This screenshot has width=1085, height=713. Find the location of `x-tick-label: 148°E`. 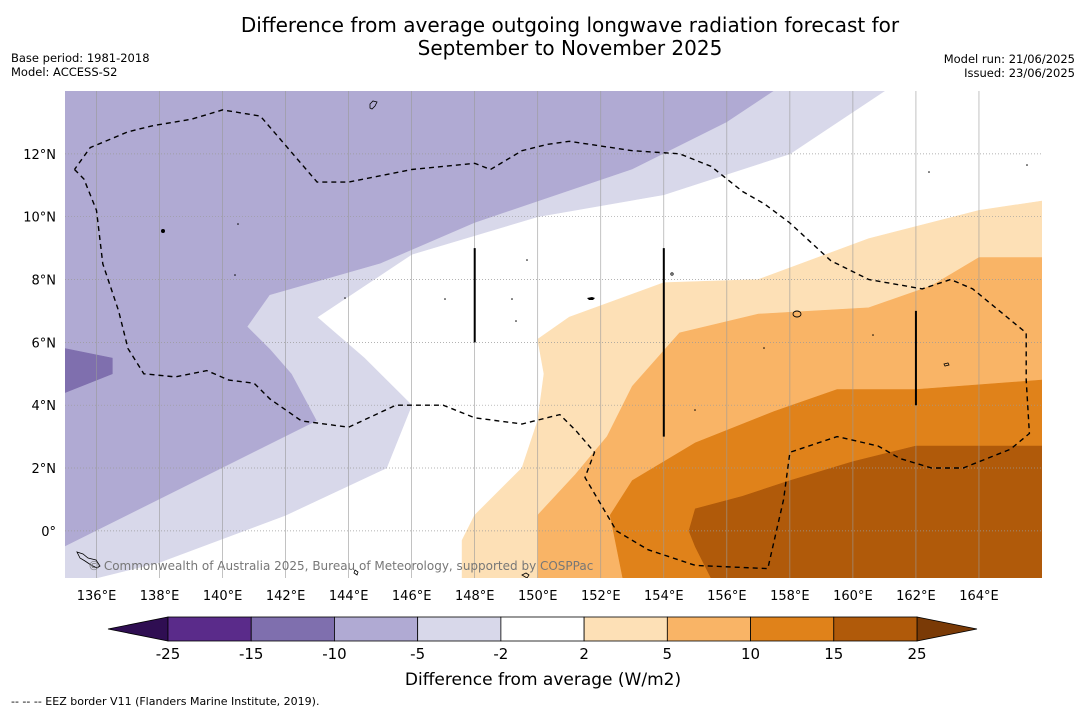

x-tick-label: 148°E is located at coordinates (475, 596).